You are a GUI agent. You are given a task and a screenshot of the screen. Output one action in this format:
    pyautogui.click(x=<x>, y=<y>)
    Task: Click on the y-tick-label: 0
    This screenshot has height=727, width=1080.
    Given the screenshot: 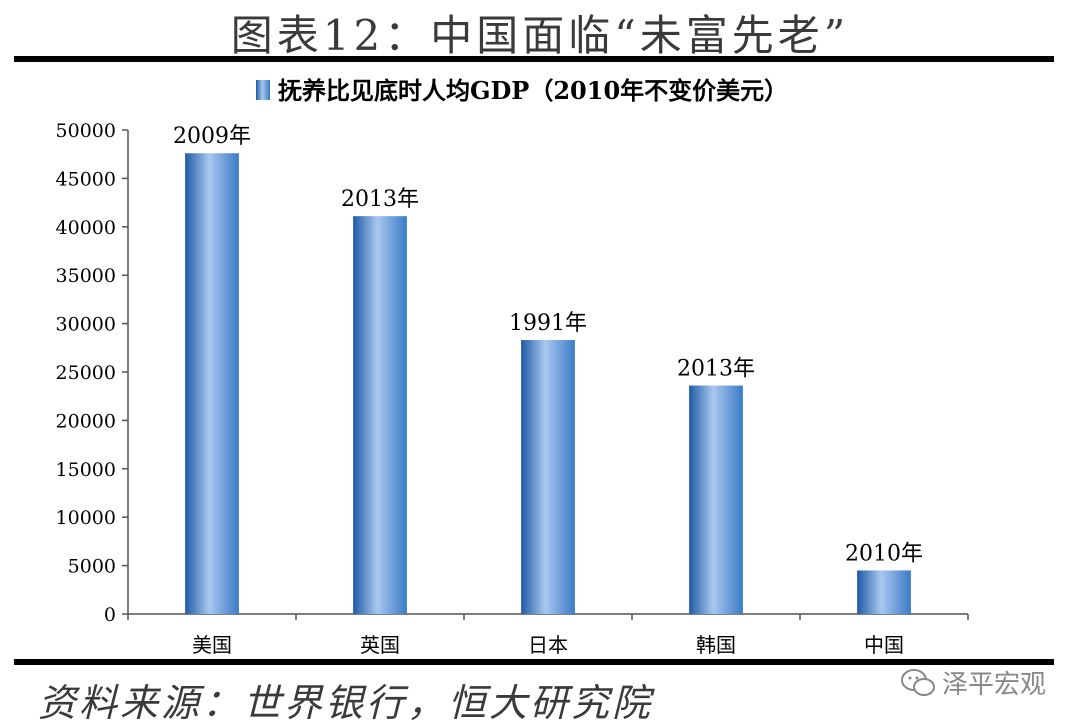 What is the action you would take?
    pyautogui.click(x=110, y=615)
    